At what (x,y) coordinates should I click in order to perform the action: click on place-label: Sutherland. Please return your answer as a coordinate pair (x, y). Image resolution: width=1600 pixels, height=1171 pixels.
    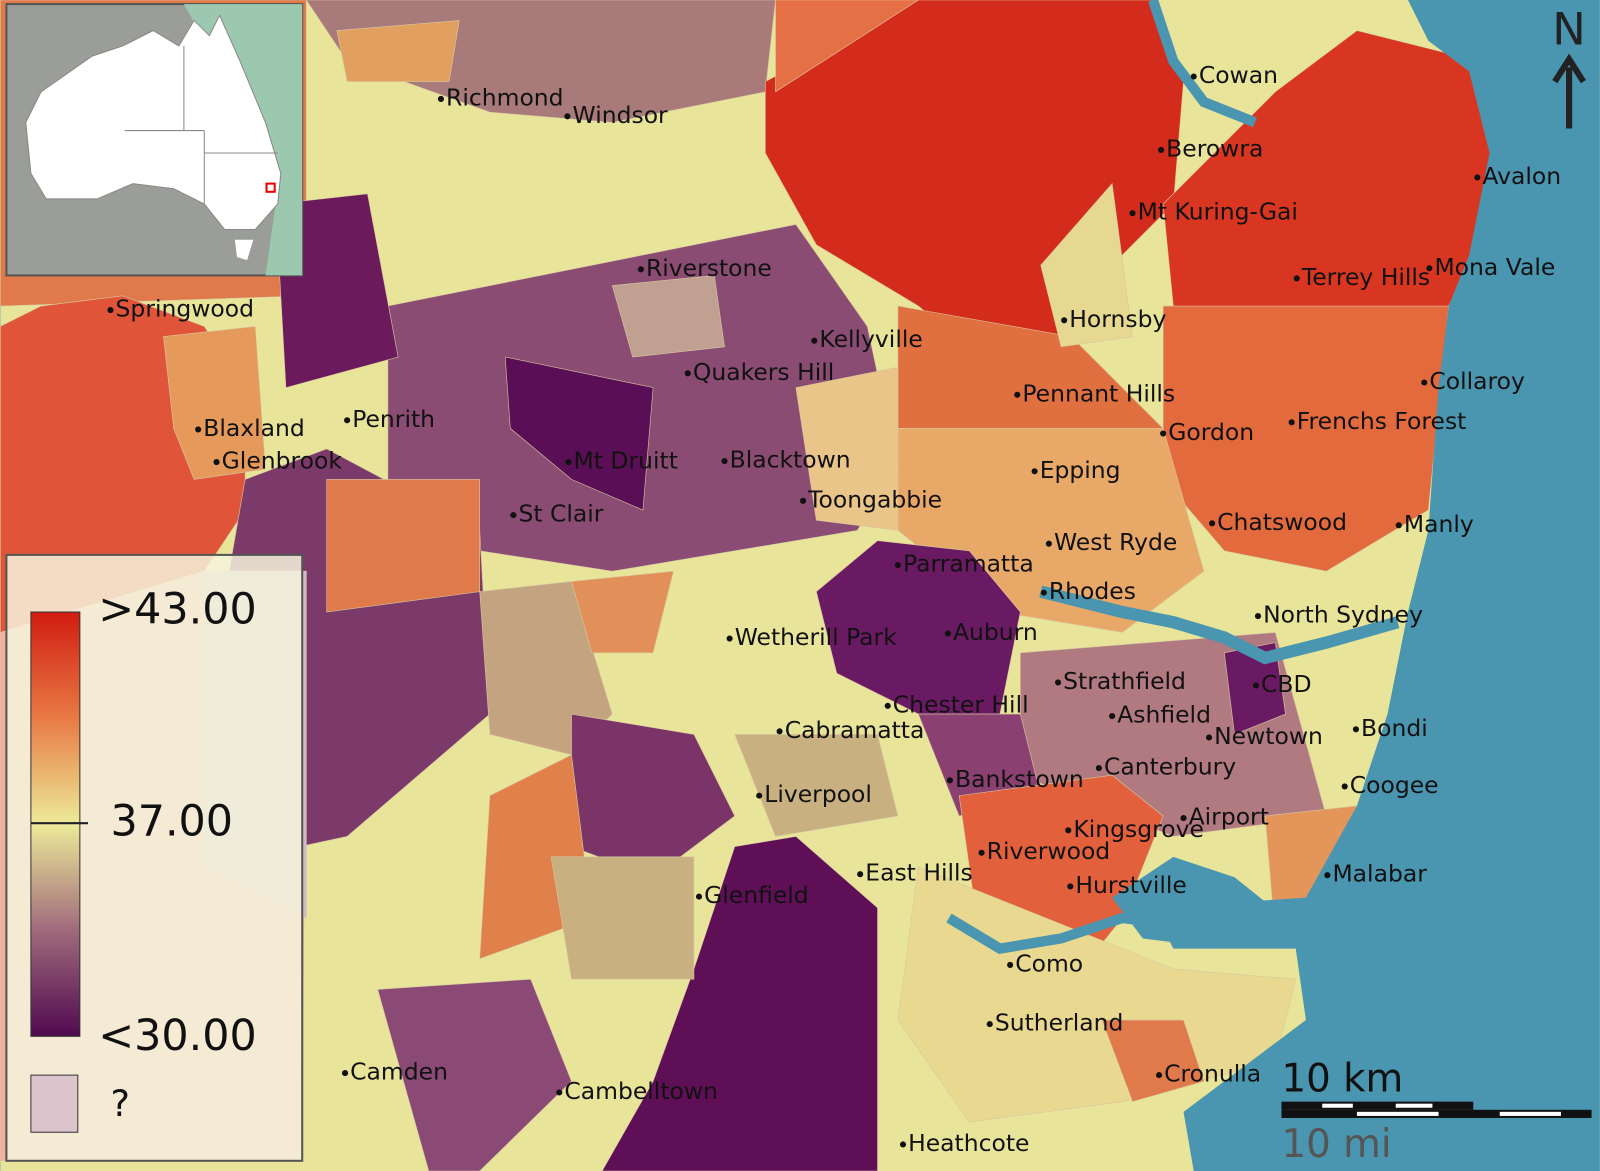
    Looking at the image, I should click on (1059, 1023).